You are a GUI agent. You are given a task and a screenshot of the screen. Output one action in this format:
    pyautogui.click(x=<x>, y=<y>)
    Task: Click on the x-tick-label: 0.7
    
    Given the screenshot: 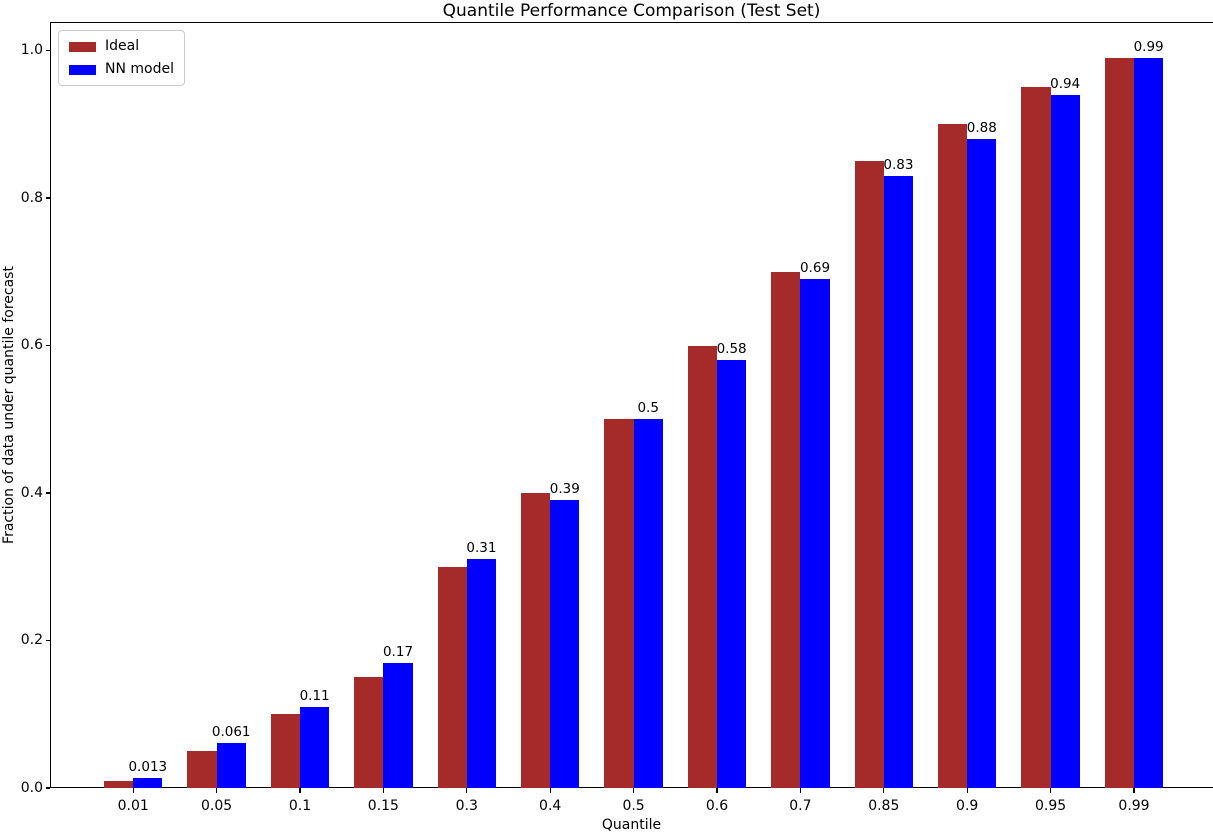 What is the action you would take?
    pyautogui.click(x=800, y=806)
    